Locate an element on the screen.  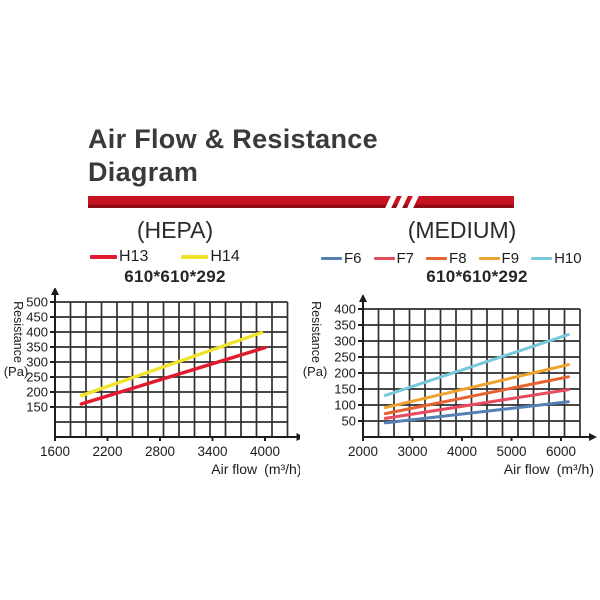
legend-swatch-H13 is located at coordinates (103, 257).